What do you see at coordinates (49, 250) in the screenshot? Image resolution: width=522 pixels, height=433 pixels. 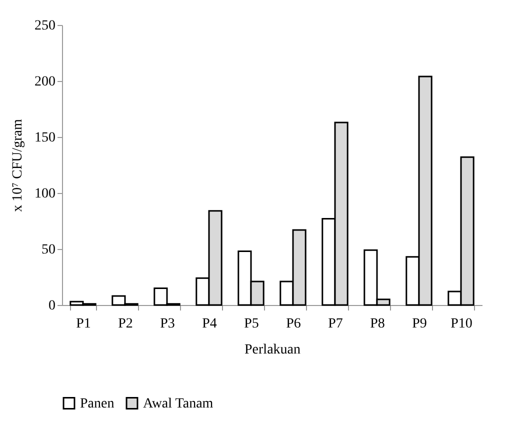 I see `y-tick-label: 50` at bounding box center [49, 250].